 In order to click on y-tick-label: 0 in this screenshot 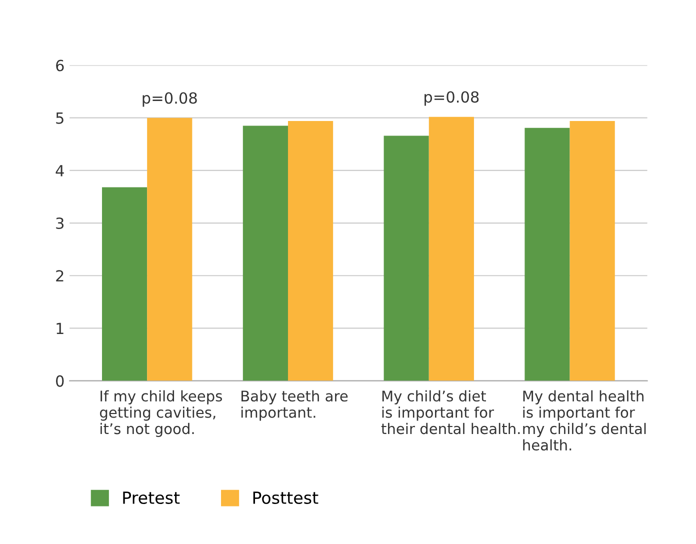, I will do `click(60, 381)`.